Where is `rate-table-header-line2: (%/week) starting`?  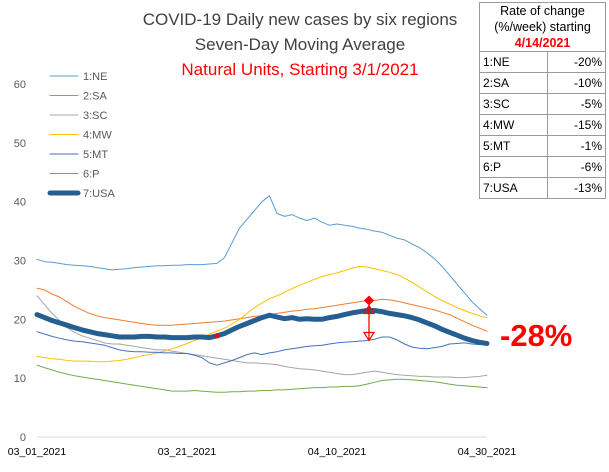
rate-table-header-line2: (%/week) starting is located at coordinates (542, 27).